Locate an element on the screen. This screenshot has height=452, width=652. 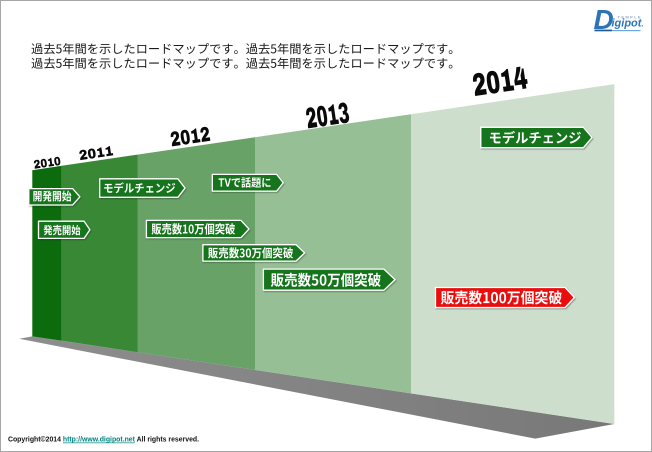
svg-text: igipot. is located at coordinates (628, 24).